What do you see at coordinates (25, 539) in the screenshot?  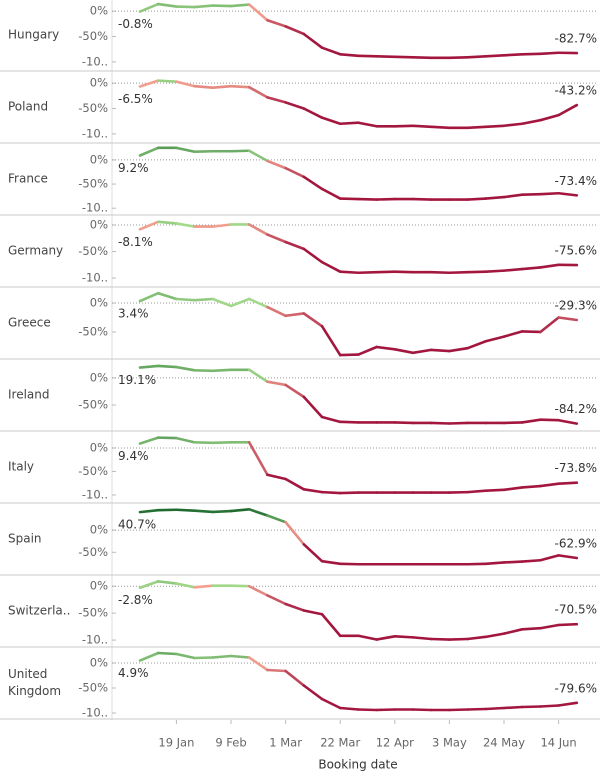 I see `panel-label: Spain` at bounding box center [25, 539].